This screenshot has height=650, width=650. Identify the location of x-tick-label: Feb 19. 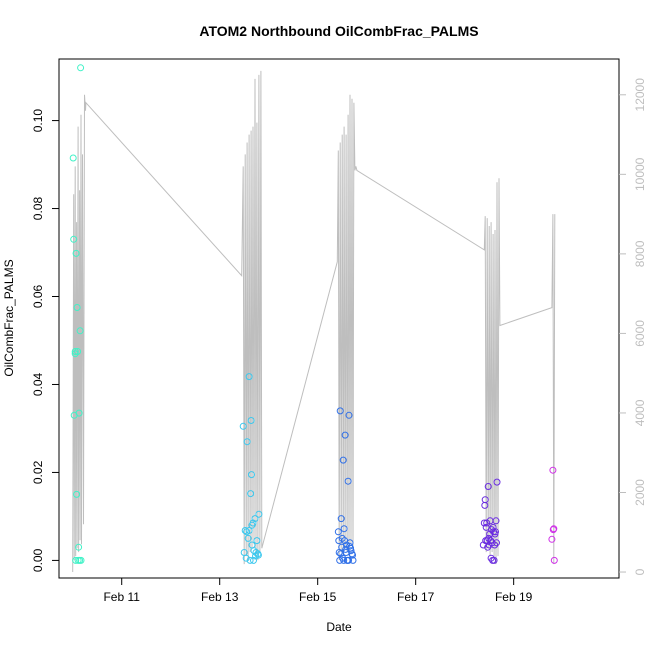
(514, 597).